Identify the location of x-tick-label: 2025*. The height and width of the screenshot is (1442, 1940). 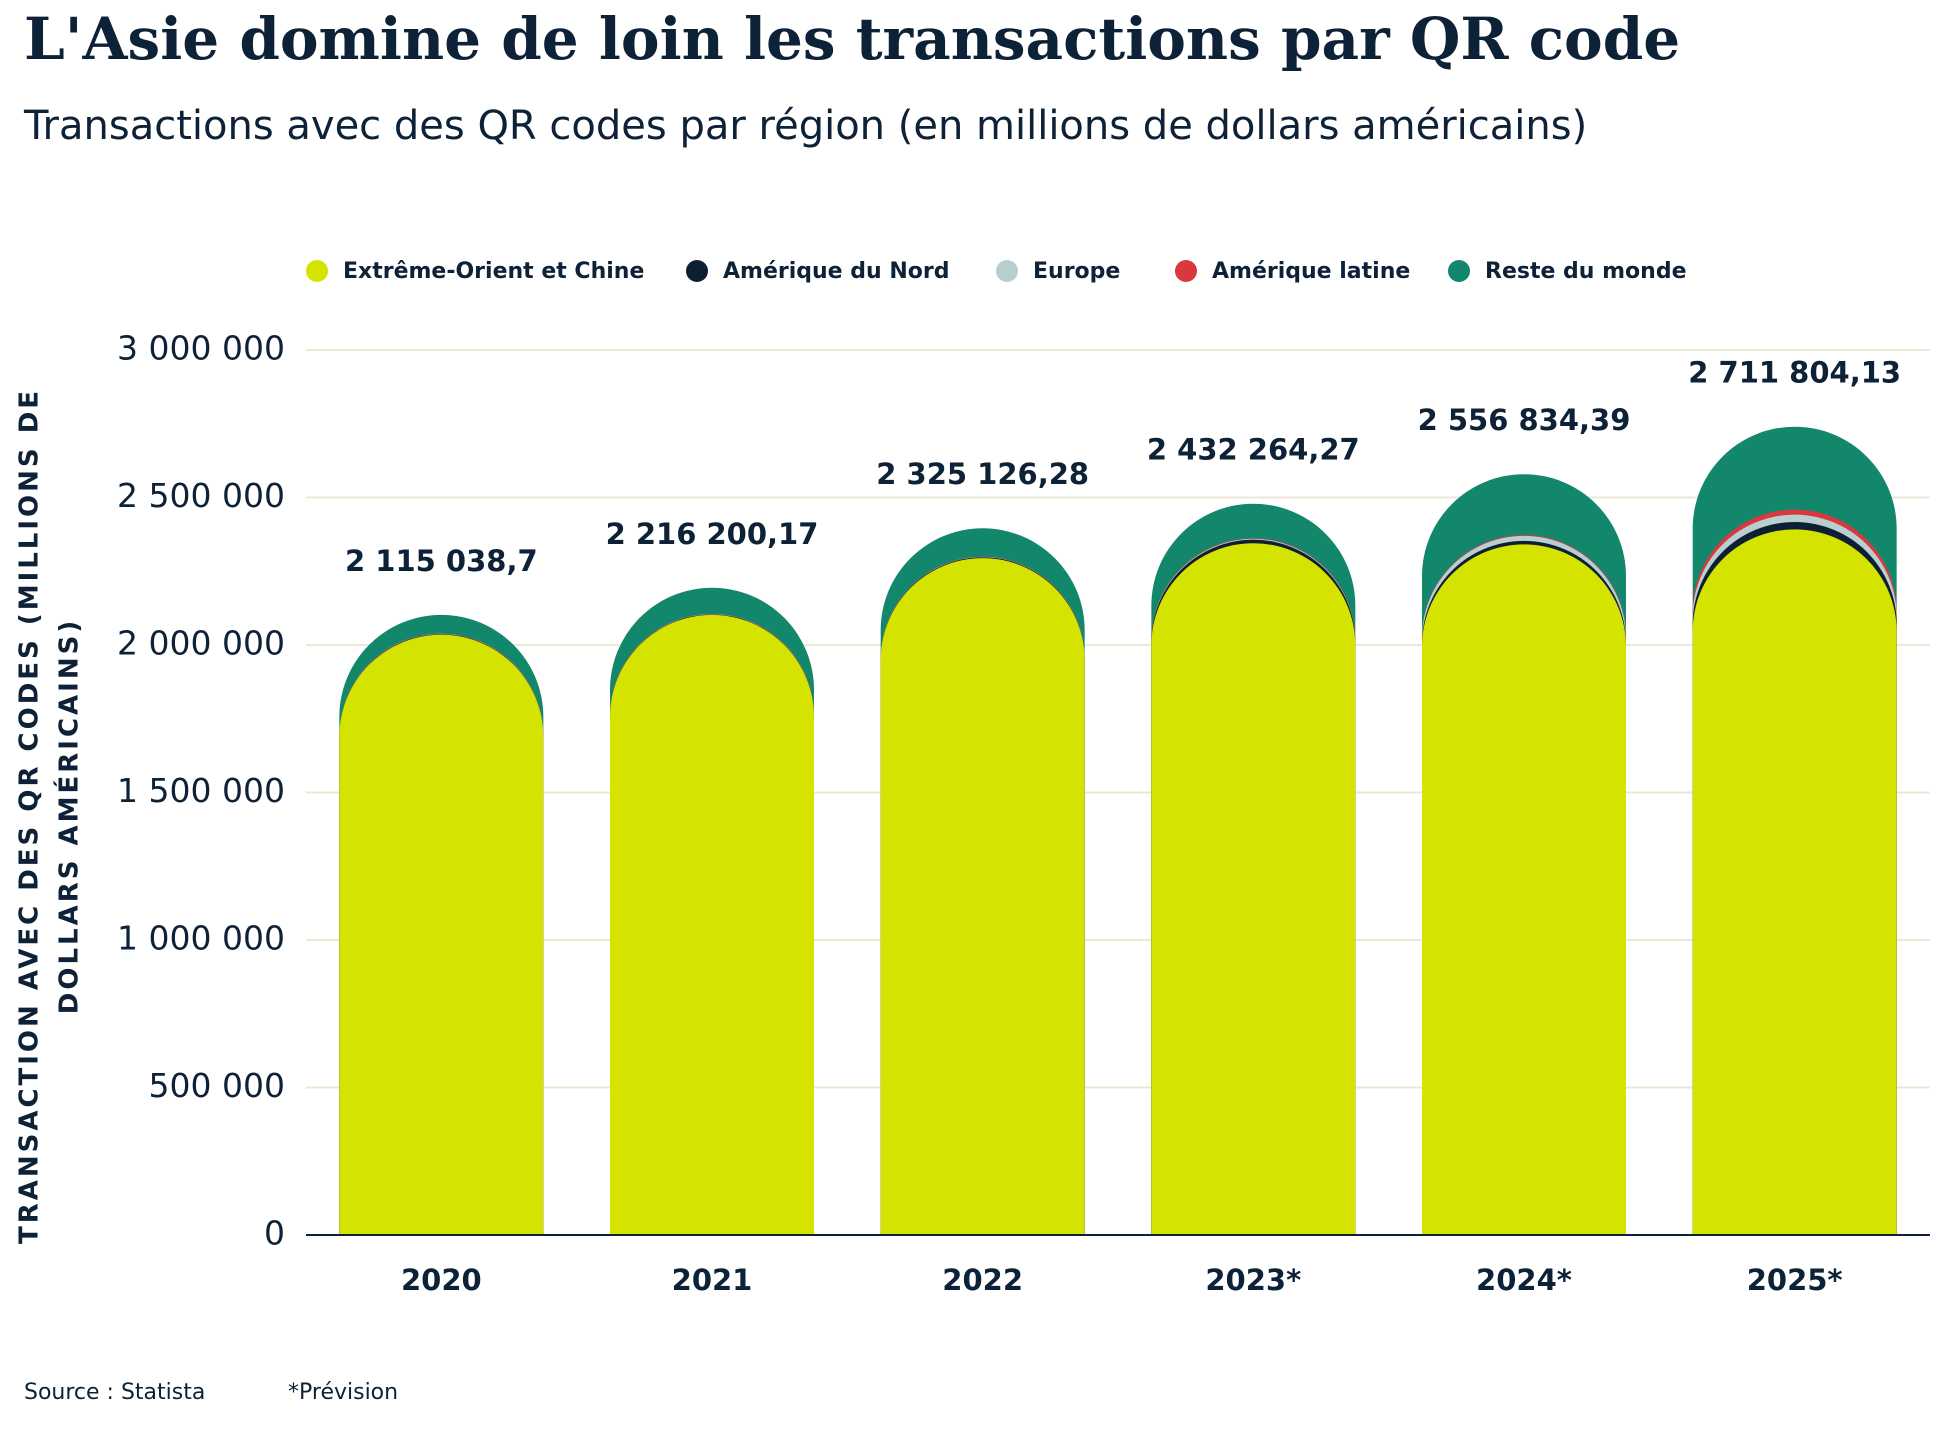
(1795, 1280).